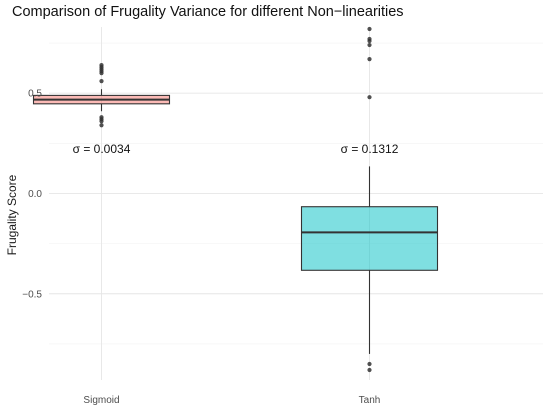  Describe the element at coordinates (35, 194) in the screenshot. I see `y-tick-label: 0.0` at that location.